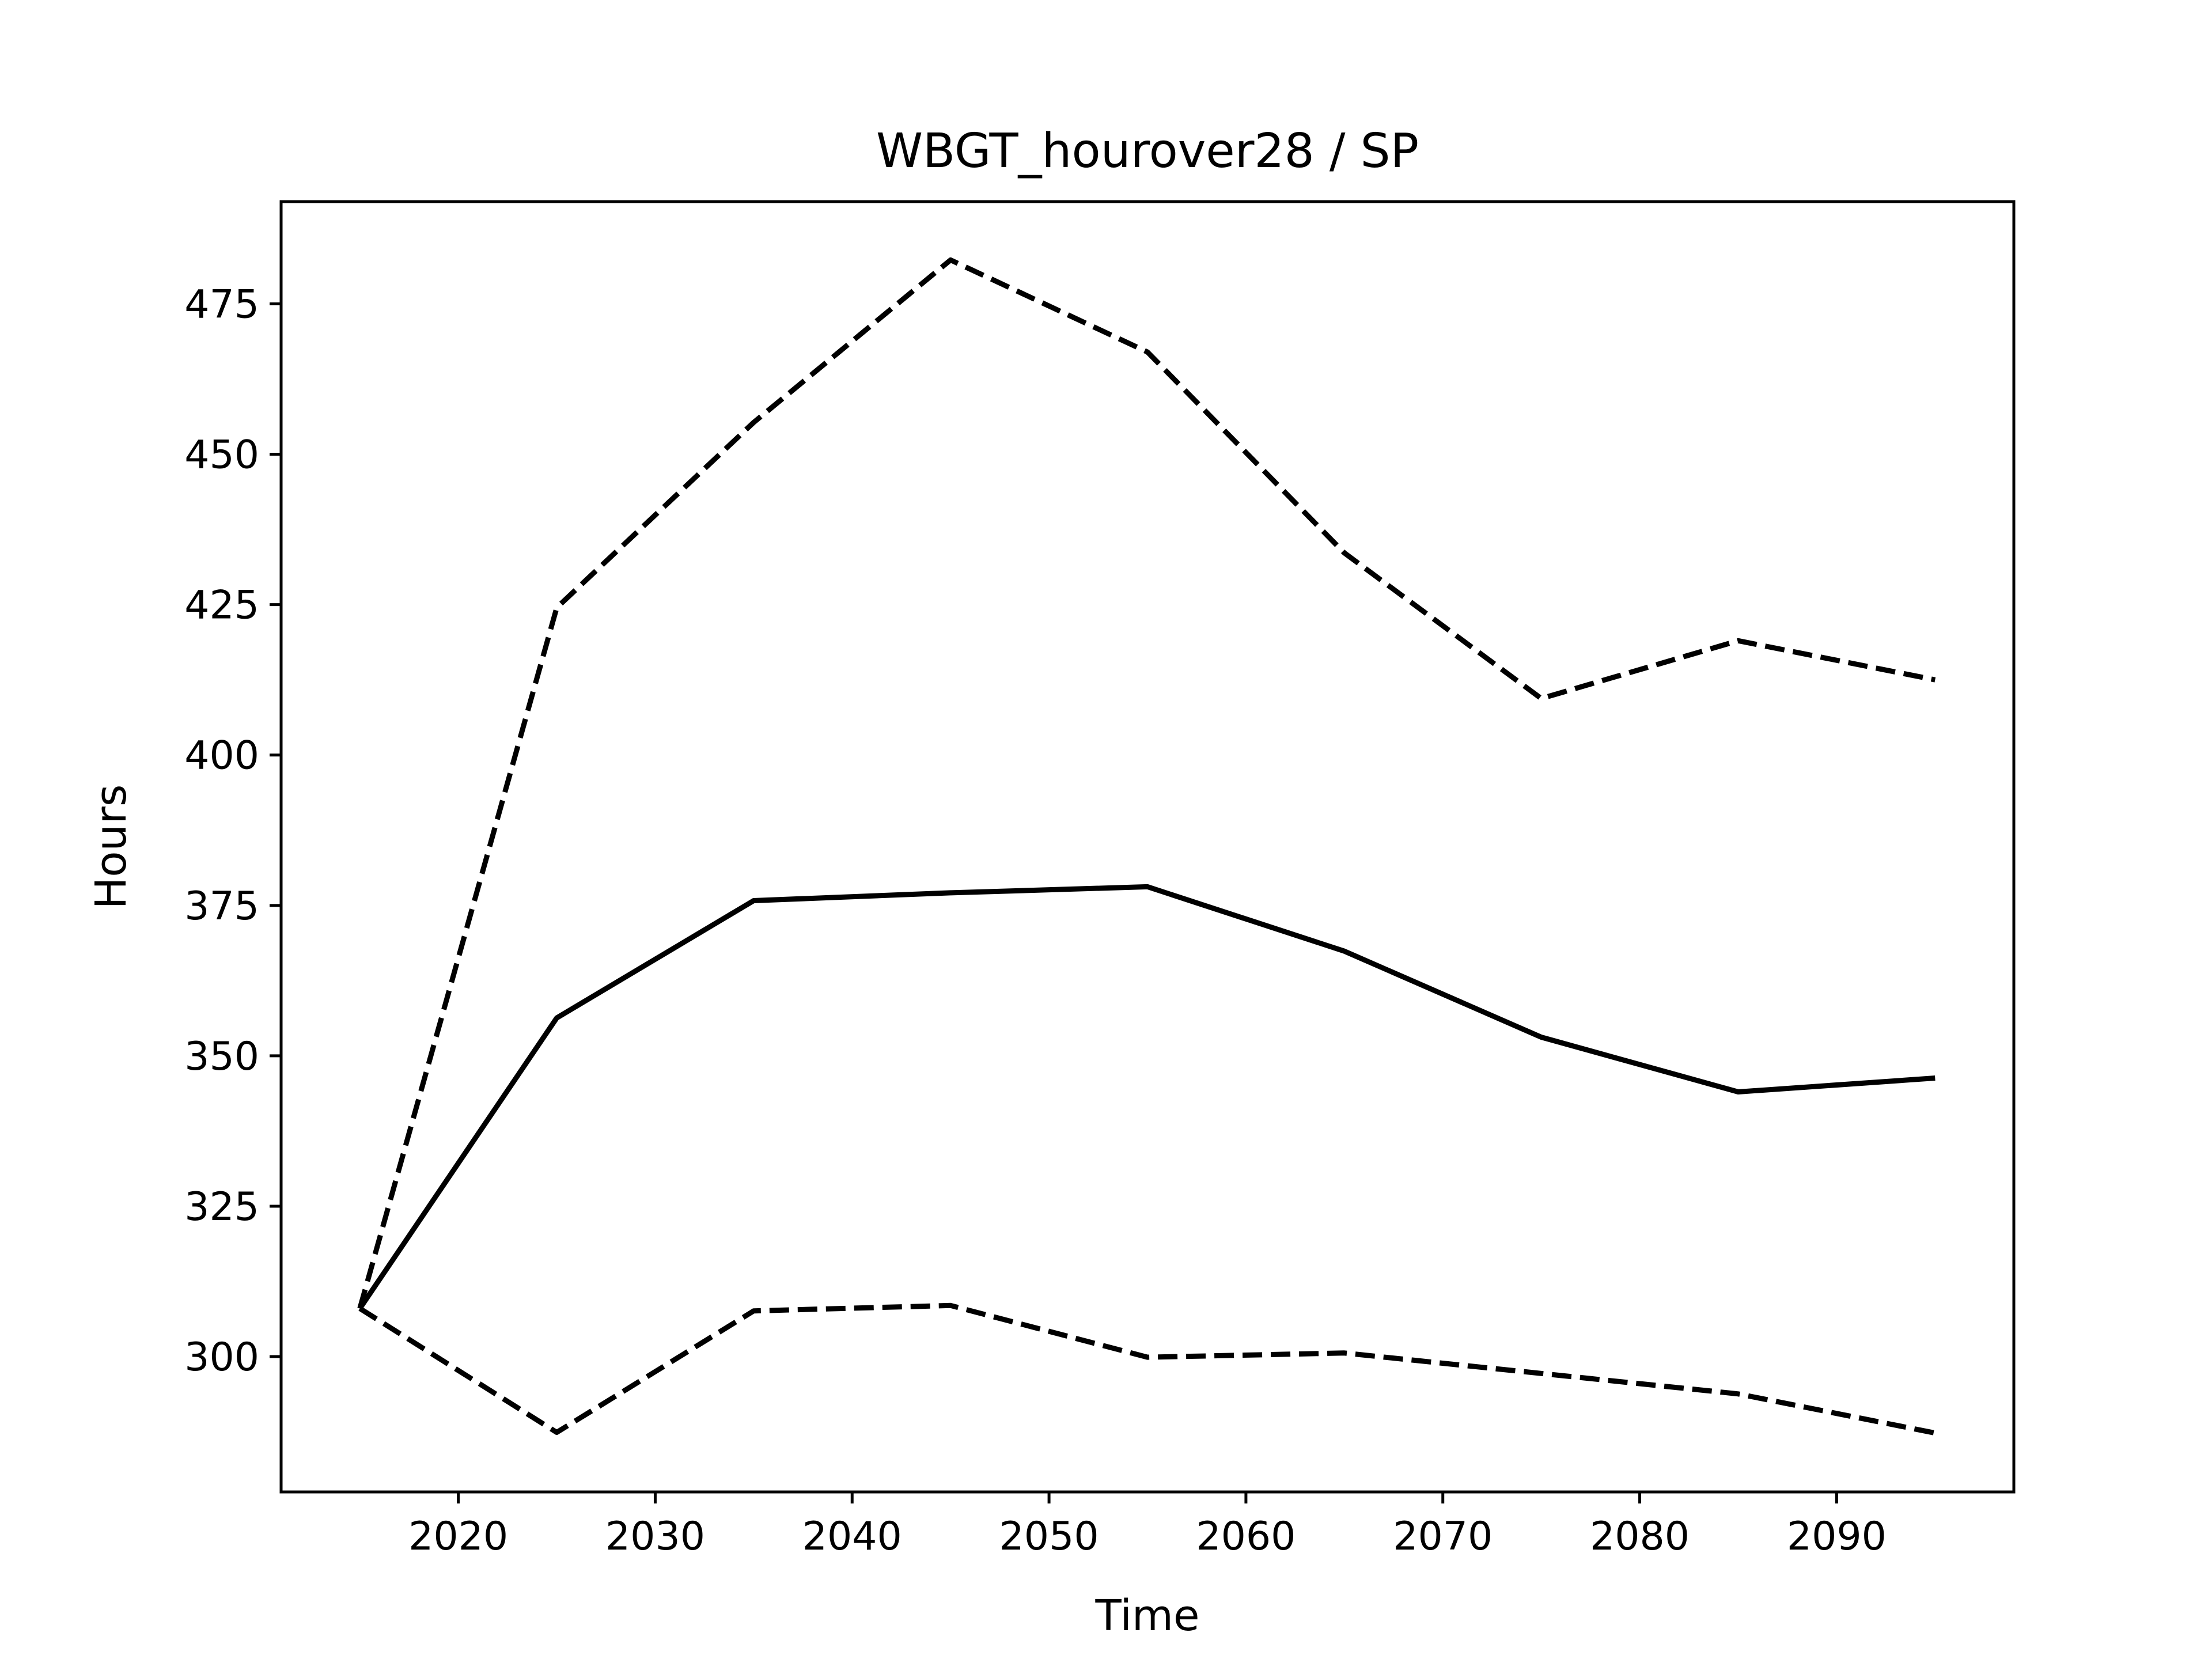 The height and width of the screenshot is (1659, 2212). I want to click on x-tick-label: 2030, so click(655, 1536).